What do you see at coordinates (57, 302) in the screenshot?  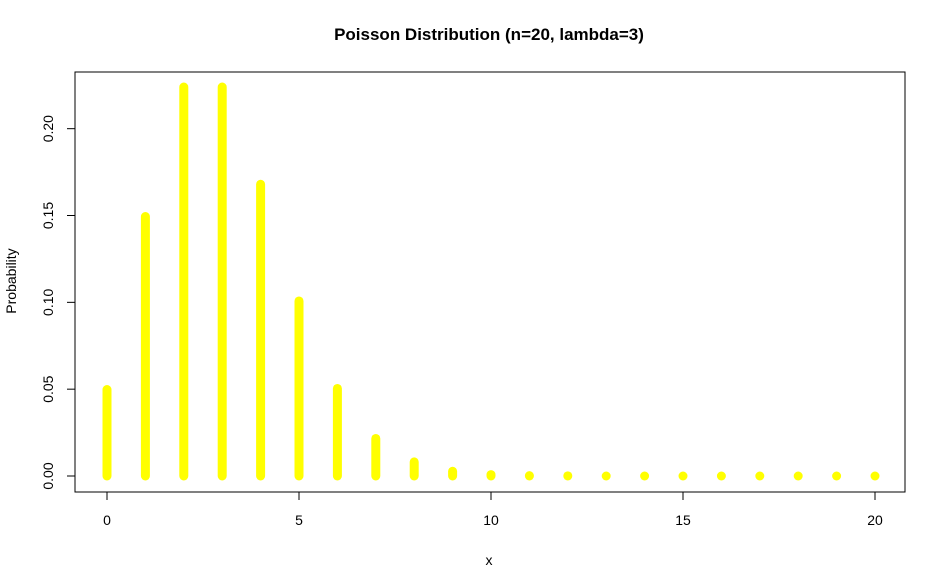 I see `y-axis: 0.00 0.05 0.10 0.15 0.20` at bounding box center [57, 302].